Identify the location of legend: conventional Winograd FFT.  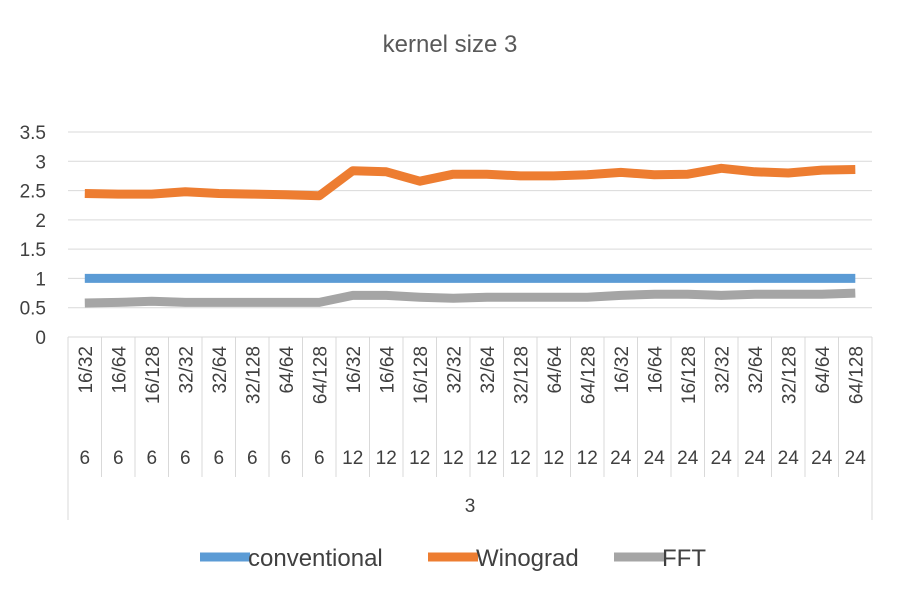
(453, 558).